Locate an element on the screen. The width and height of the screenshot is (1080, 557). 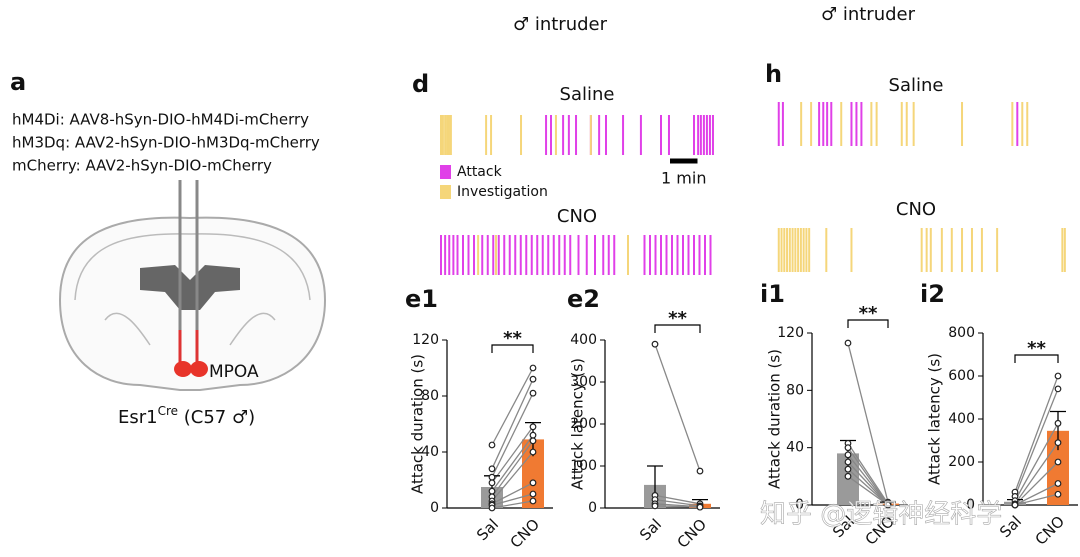
construct-line: hM4Di: AAV8-hSyn-DIO-hM4Di-mCherry is located at coordinates (160, 120).